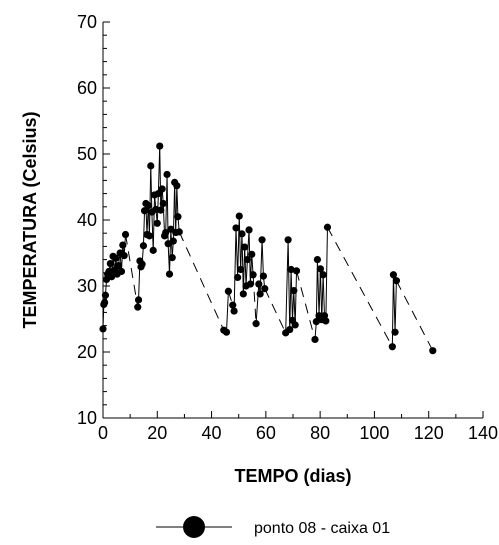 The image size is (499, 545). Describe the element at coordinates (87, 154) in the screenshot. I see `y-tick-label: 50` at that location.